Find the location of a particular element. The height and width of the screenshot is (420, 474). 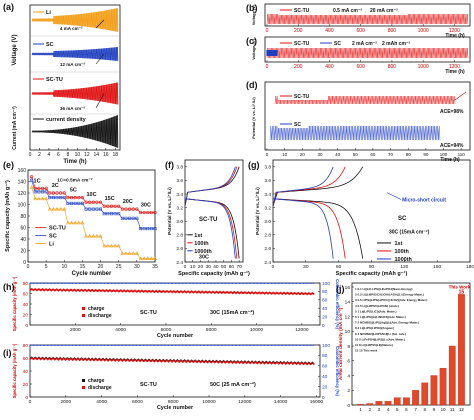

tick-label: 2000 is located at coordinates (75, 330).